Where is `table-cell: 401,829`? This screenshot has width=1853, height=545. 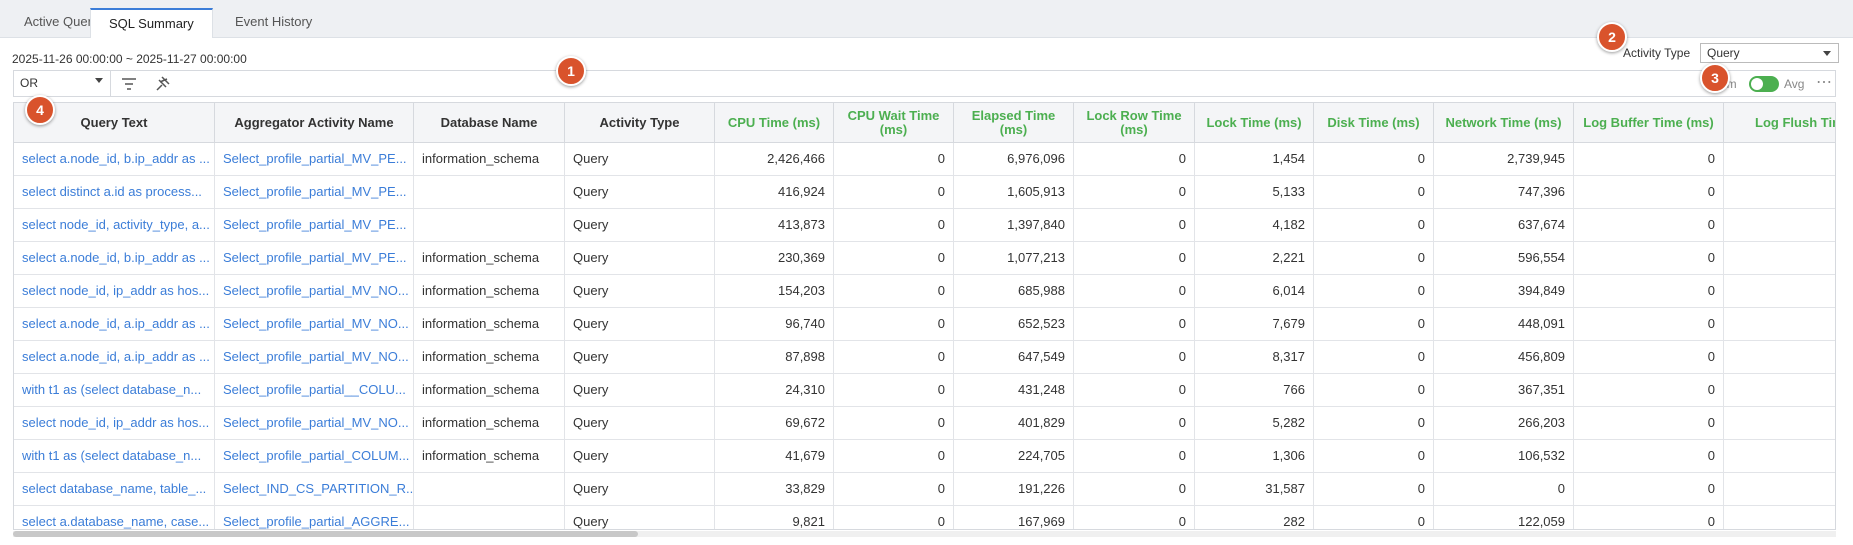 table-cell: 401,829 is located at coordinates (1014, 423).